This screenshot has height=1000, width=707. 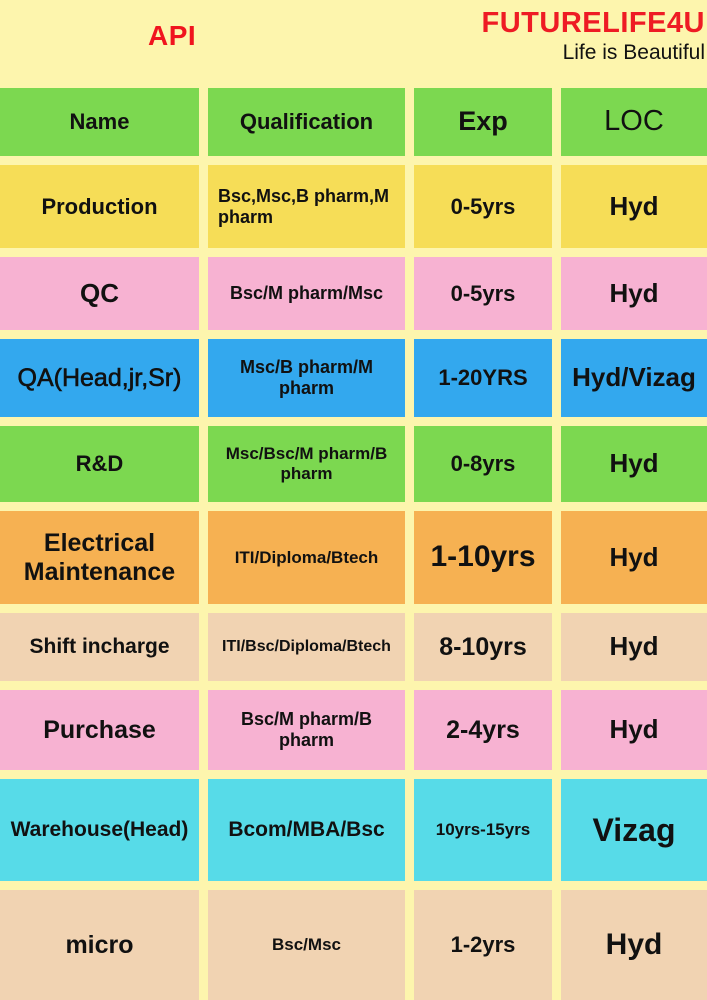 I want to click on brand-name: FUTURELIFE4U, so click(x=593, y=23).